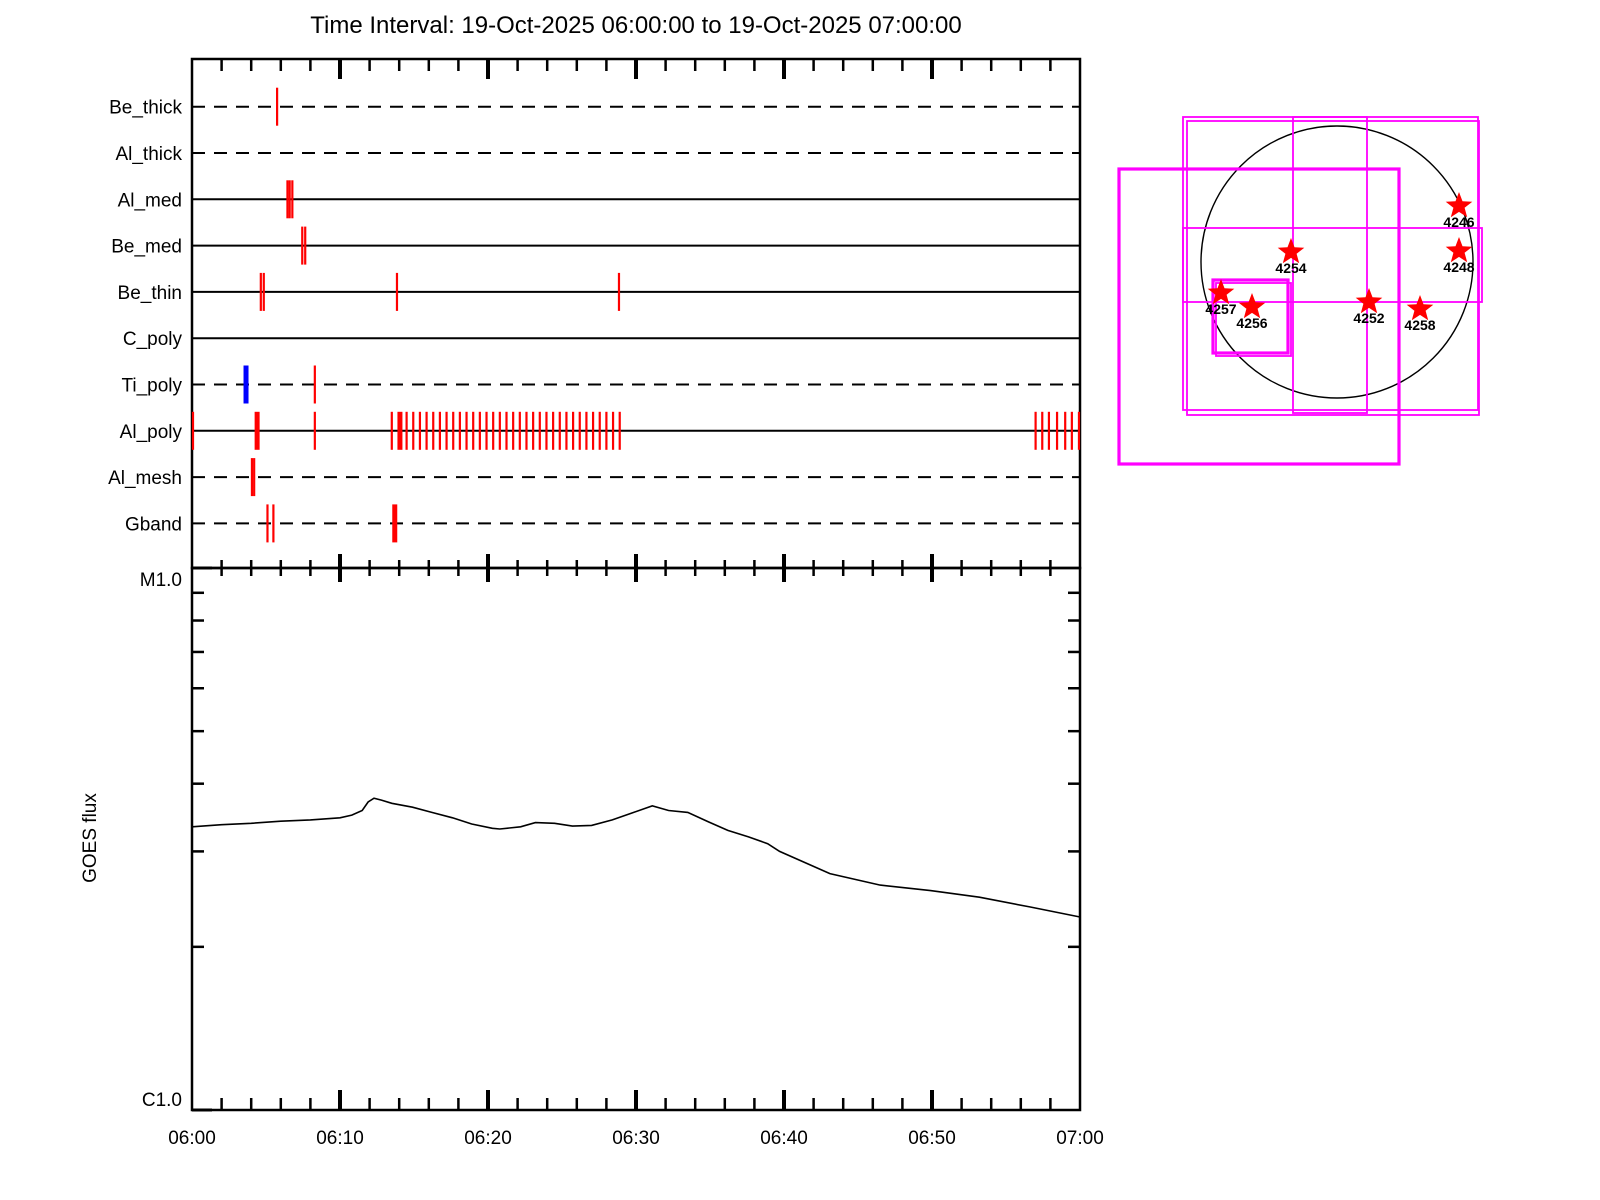 This screenshot has height=1200, width=1600. I want to click on sun-map, so click(1300, 291).